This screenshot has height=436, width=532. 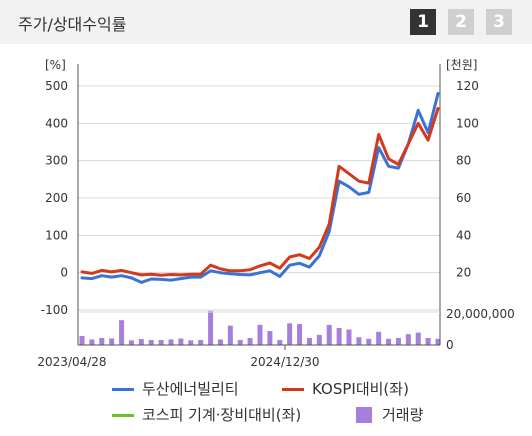 I want to click on volume-tick-label-0: 20,000,000, so click(x=480, y=314).